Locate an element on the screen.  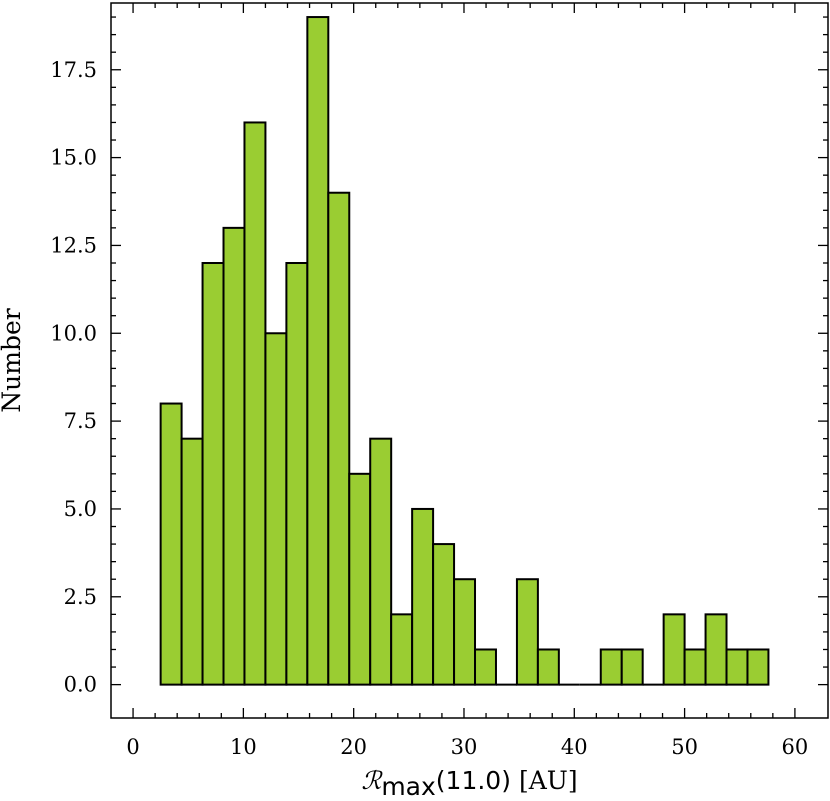
x-tick-label: 10 is located at coordinates (243, 747).